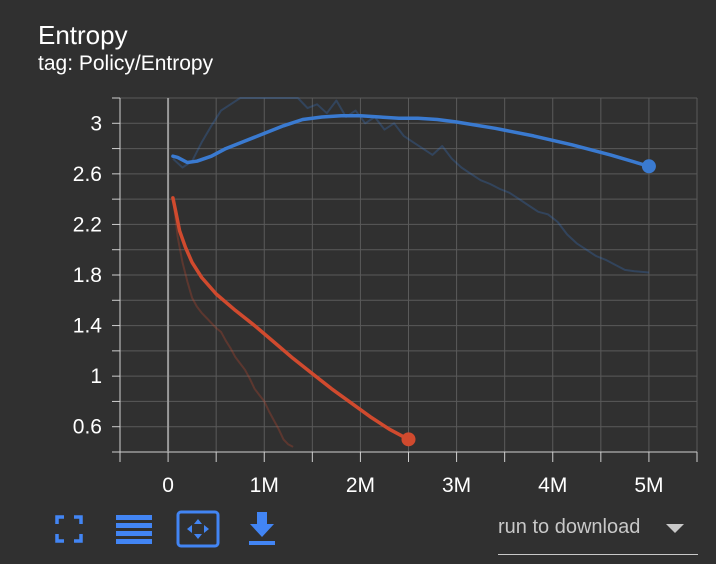  I want to click on x-tick-label: 2M, so click(360, 485).